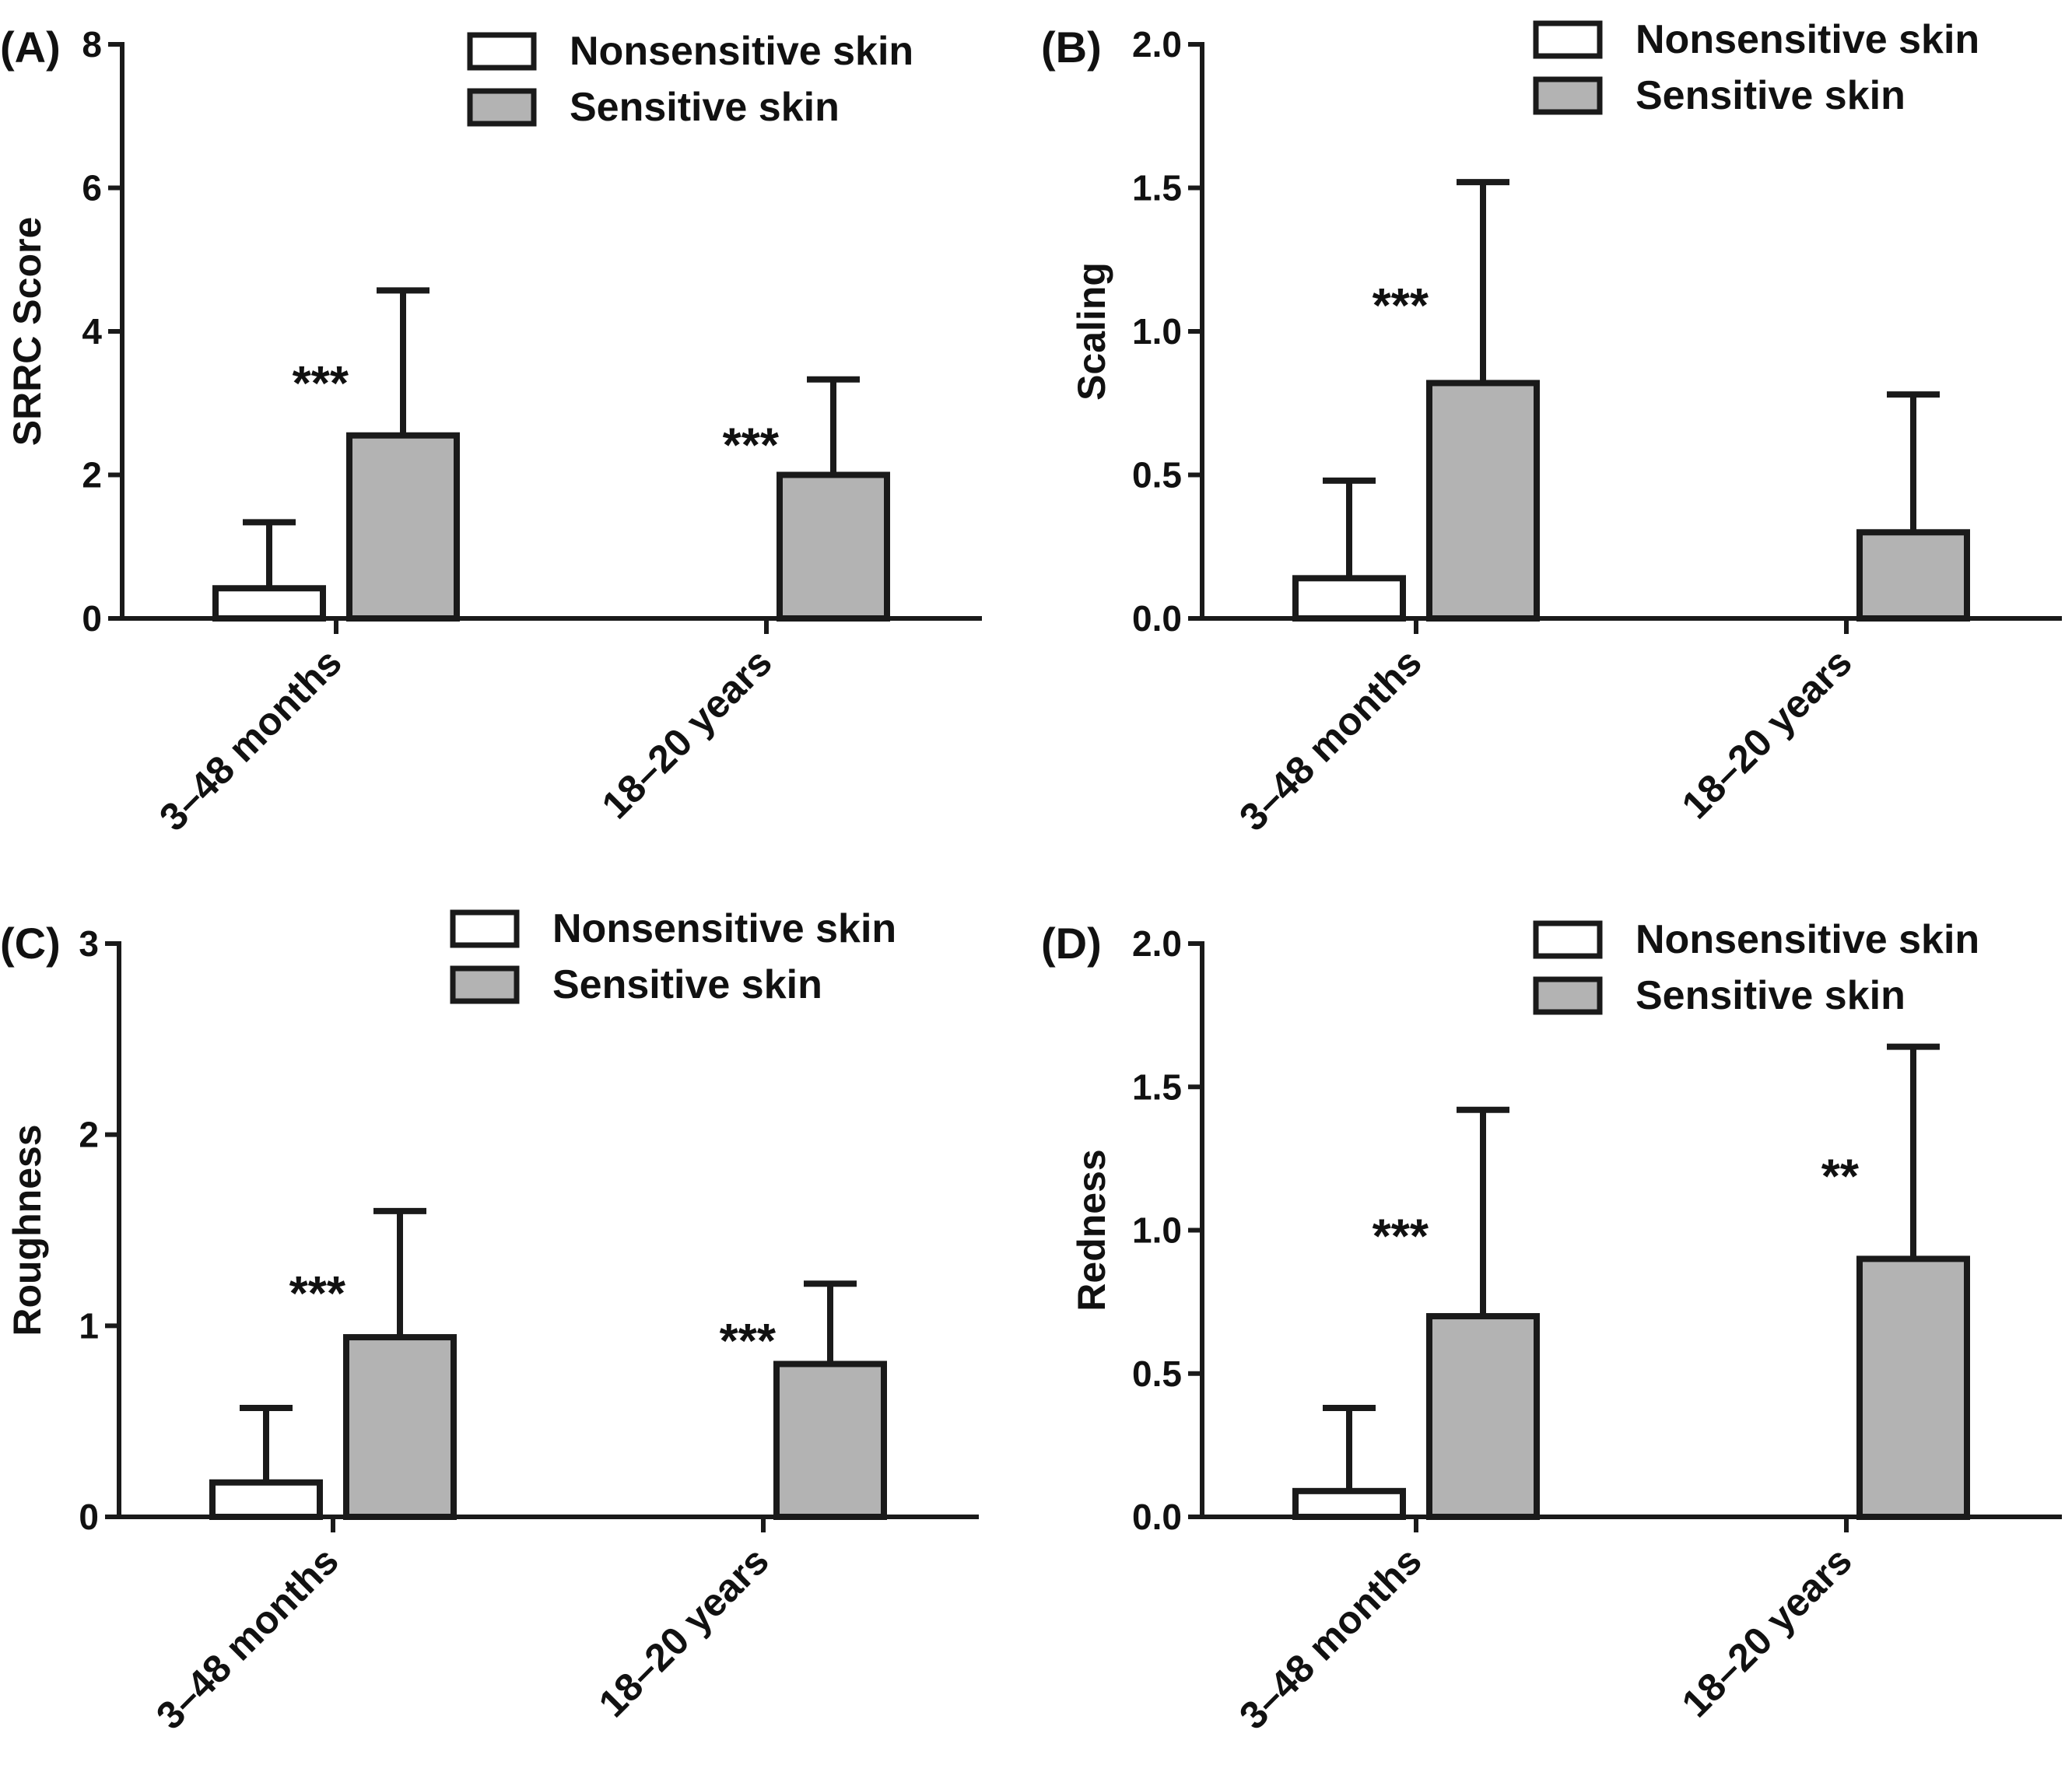 Image resolution: width=2072 pixels, height=1765 pixels. I want to click on panel-label: (C), so click(30, 943).